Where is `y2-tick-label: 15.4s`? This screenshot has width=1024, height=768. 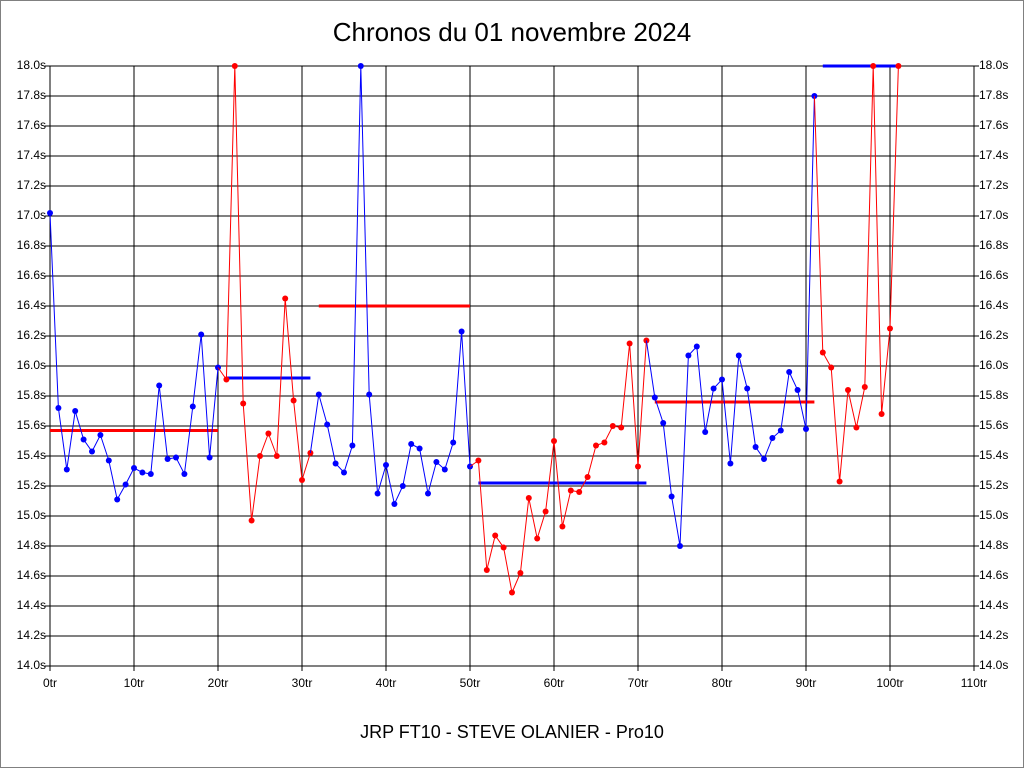
y2-tick-label: 15.4s is located at coordinates (993, 455).